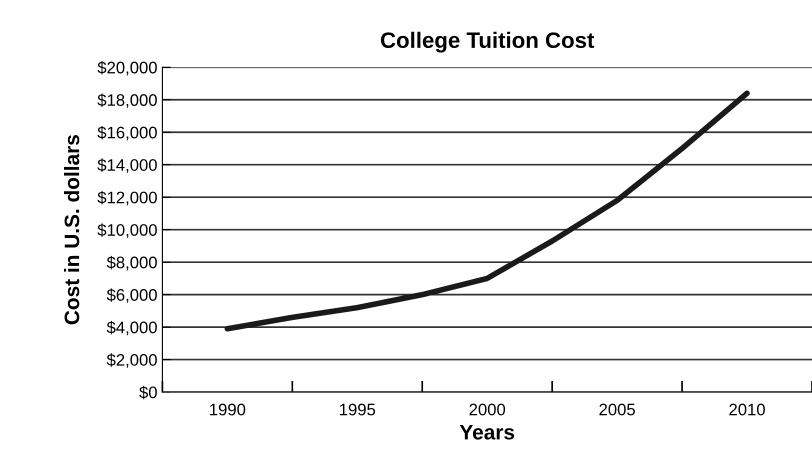  I want to click on y-tick-label: $2,000, so click(131, 360).